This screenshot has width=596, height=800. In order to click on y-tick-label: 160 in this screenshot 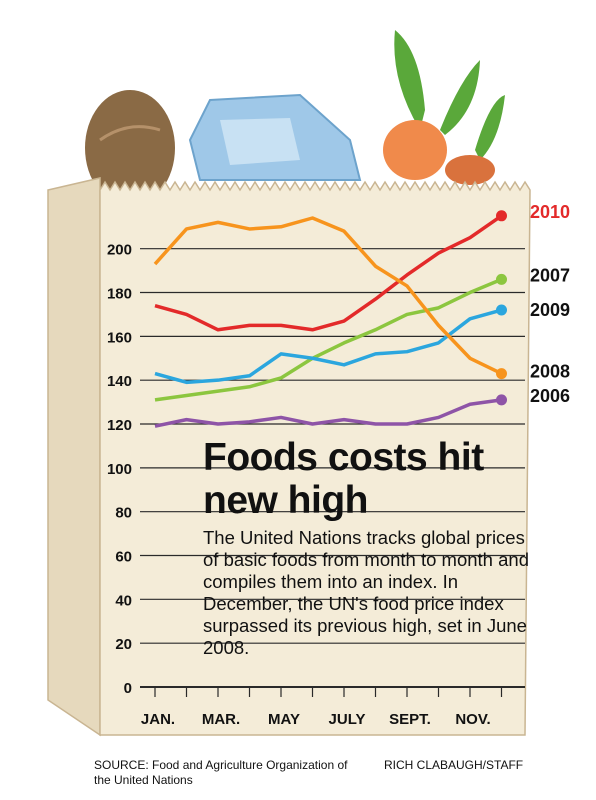, I will do `click(119, 337)`.